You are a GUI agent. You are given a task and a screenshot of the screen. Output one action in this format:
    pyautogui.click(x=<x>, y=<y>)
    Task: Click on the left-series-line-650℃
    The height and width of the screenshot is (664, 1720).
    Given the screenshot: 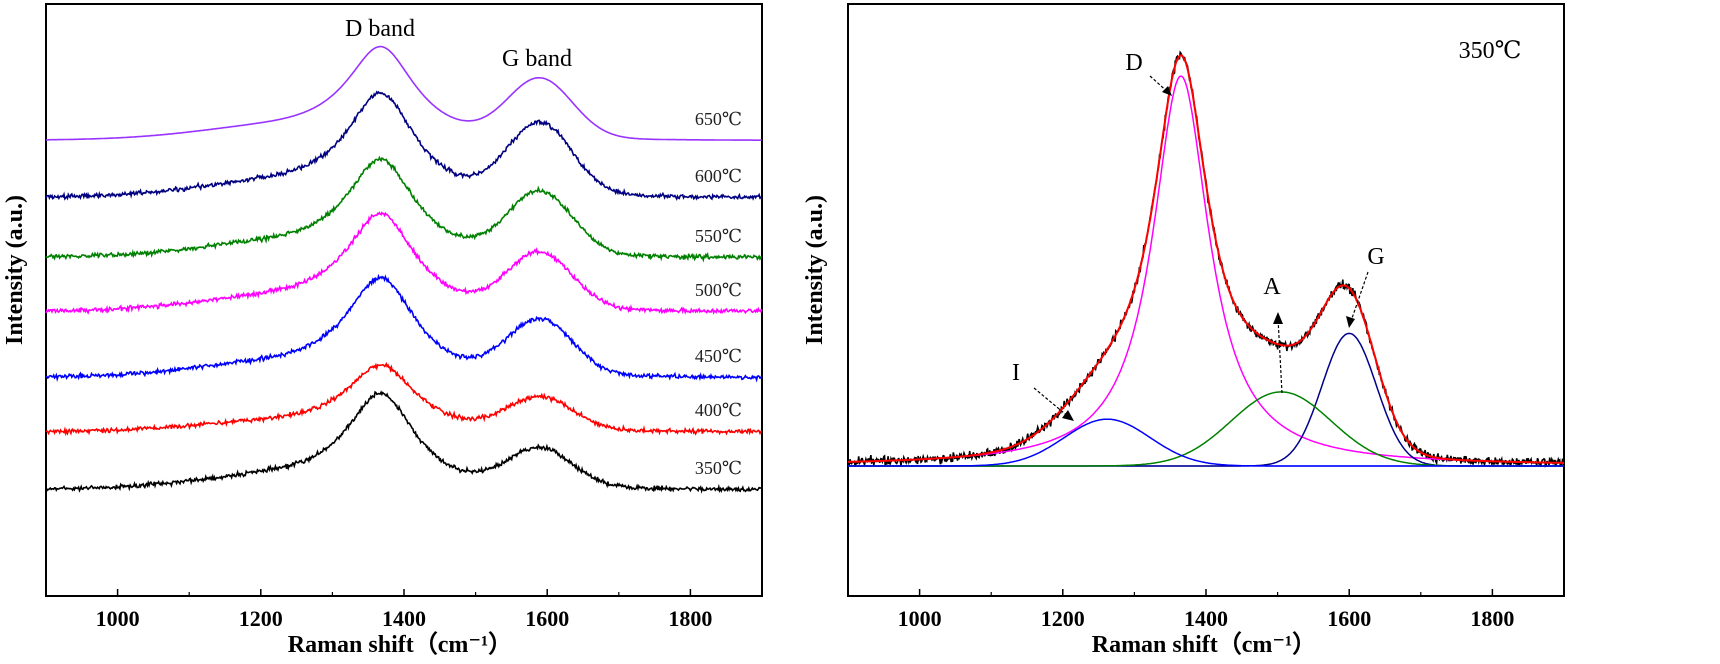 What is the action you would take?
    pyautogui.click(x=404, y=93)
    